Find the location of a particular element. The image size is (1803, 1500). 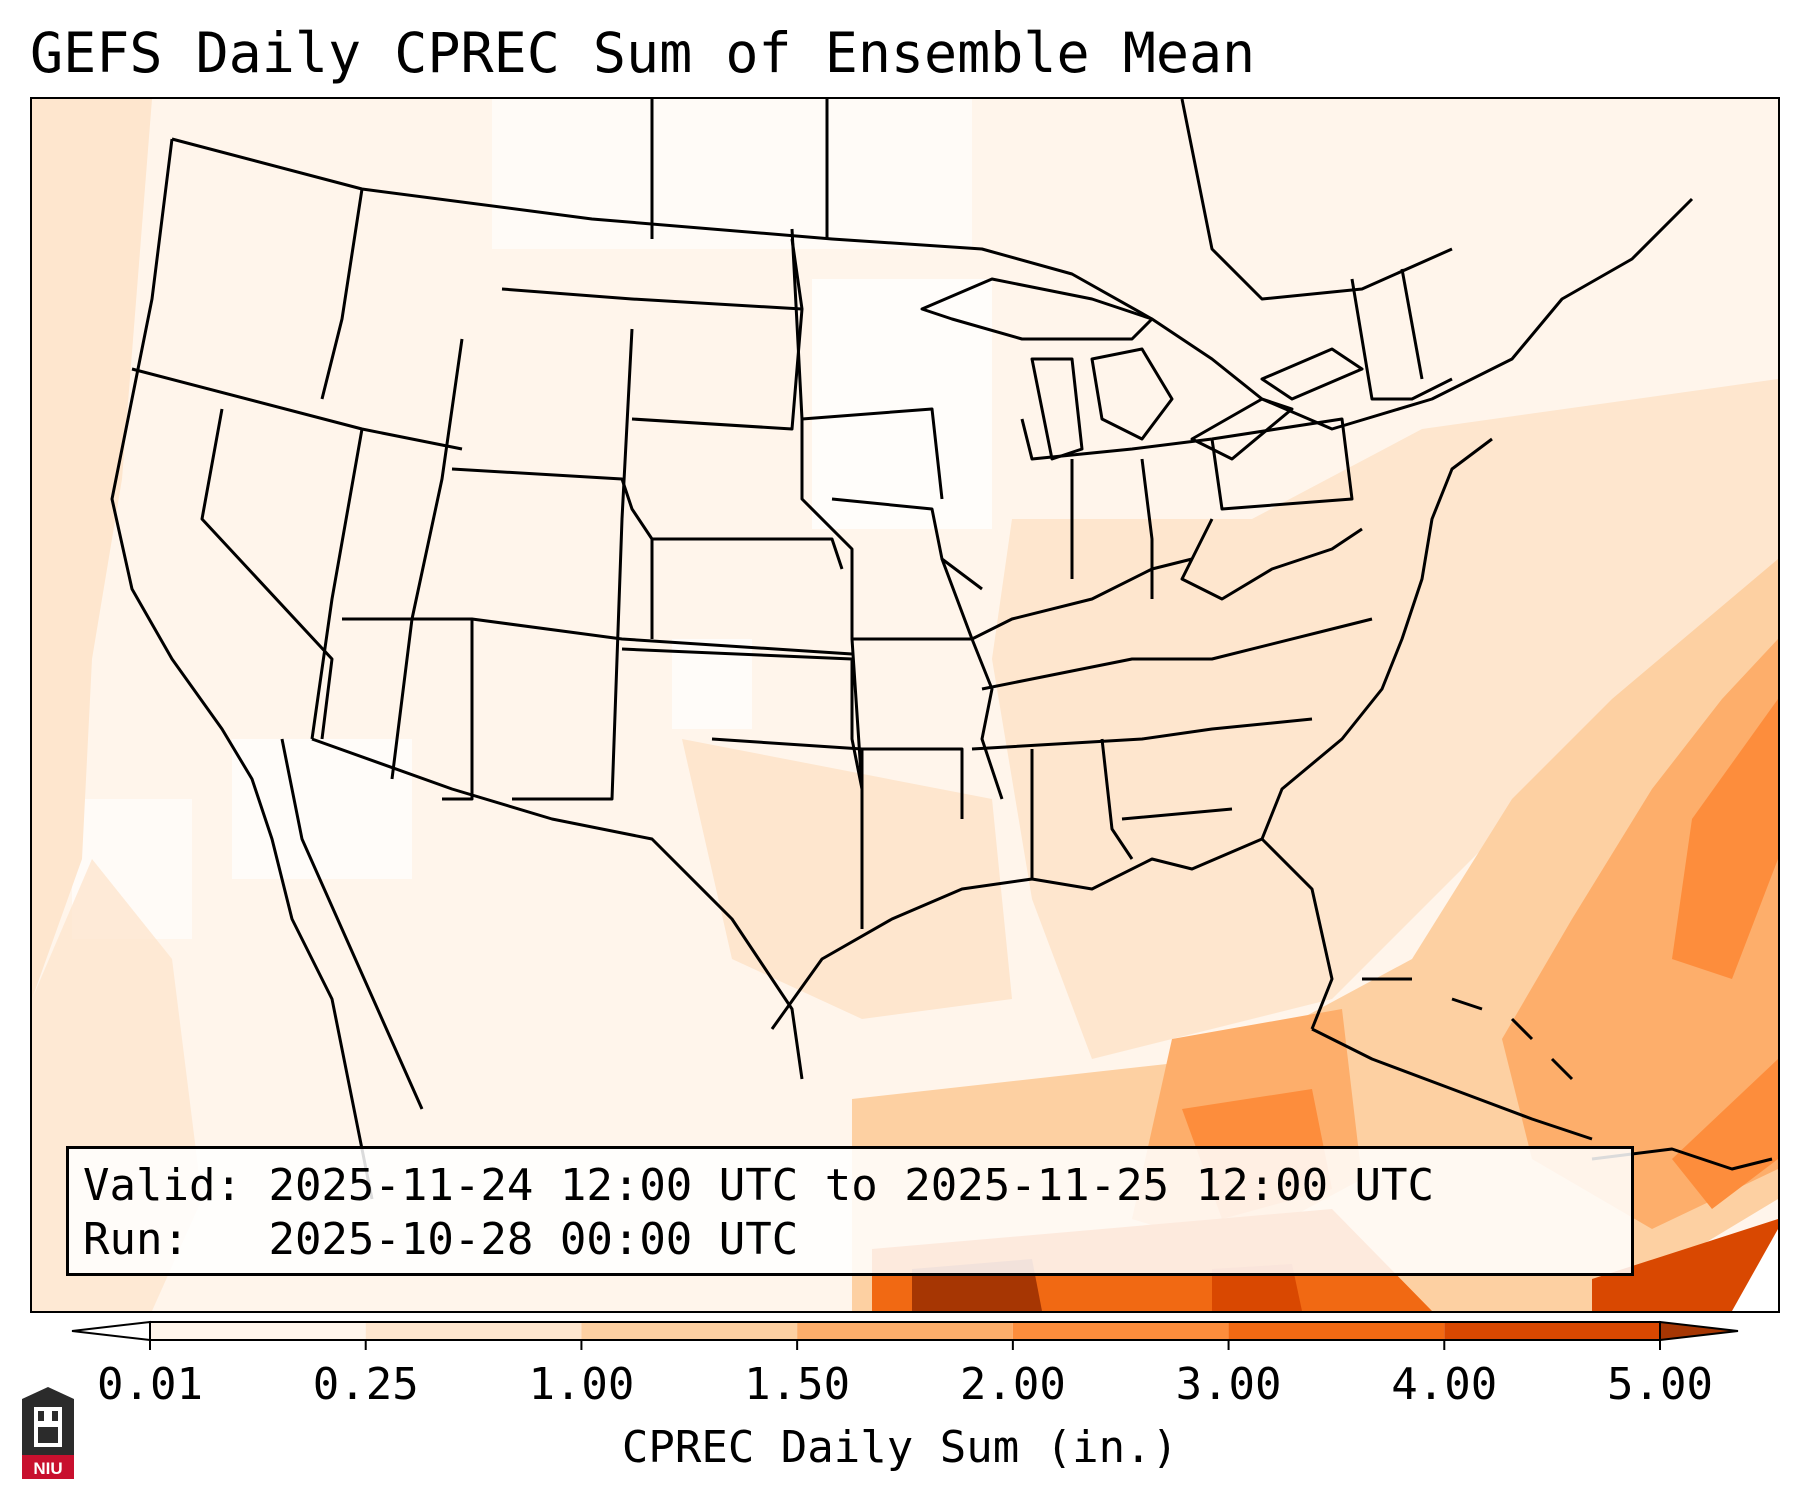

colorbar-tick-label: 1.00 is located at coordinates (581, 1384).